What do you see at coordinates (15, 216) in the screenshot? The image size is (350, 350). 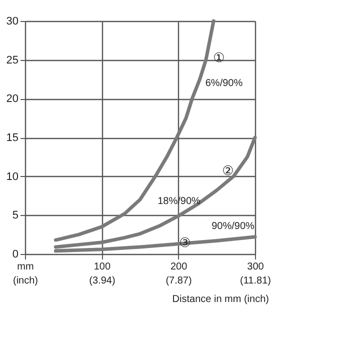 I see `y-tick-label: 5` at bounding box center [15, 216].